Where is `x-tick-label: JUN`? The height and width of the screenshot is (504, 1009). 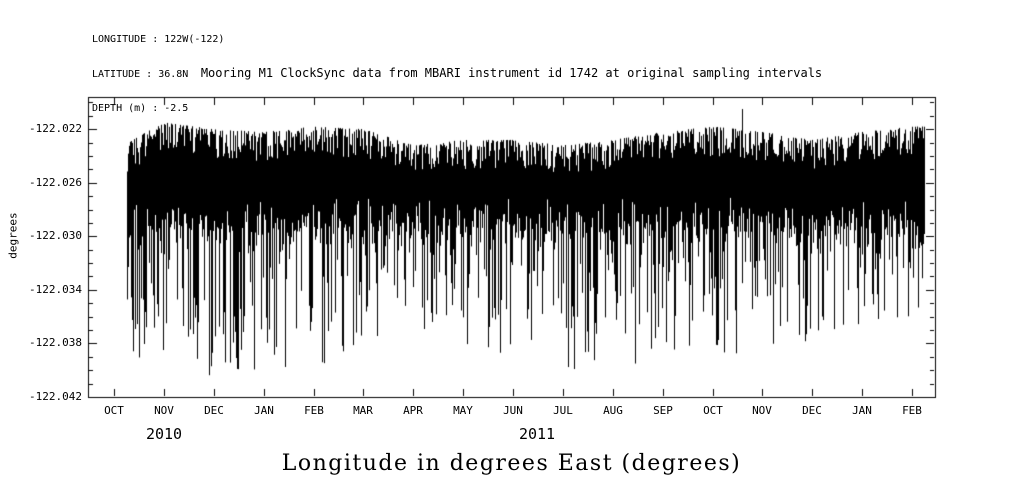 x-tick-label: JUN is located at coordinates (513, 410).